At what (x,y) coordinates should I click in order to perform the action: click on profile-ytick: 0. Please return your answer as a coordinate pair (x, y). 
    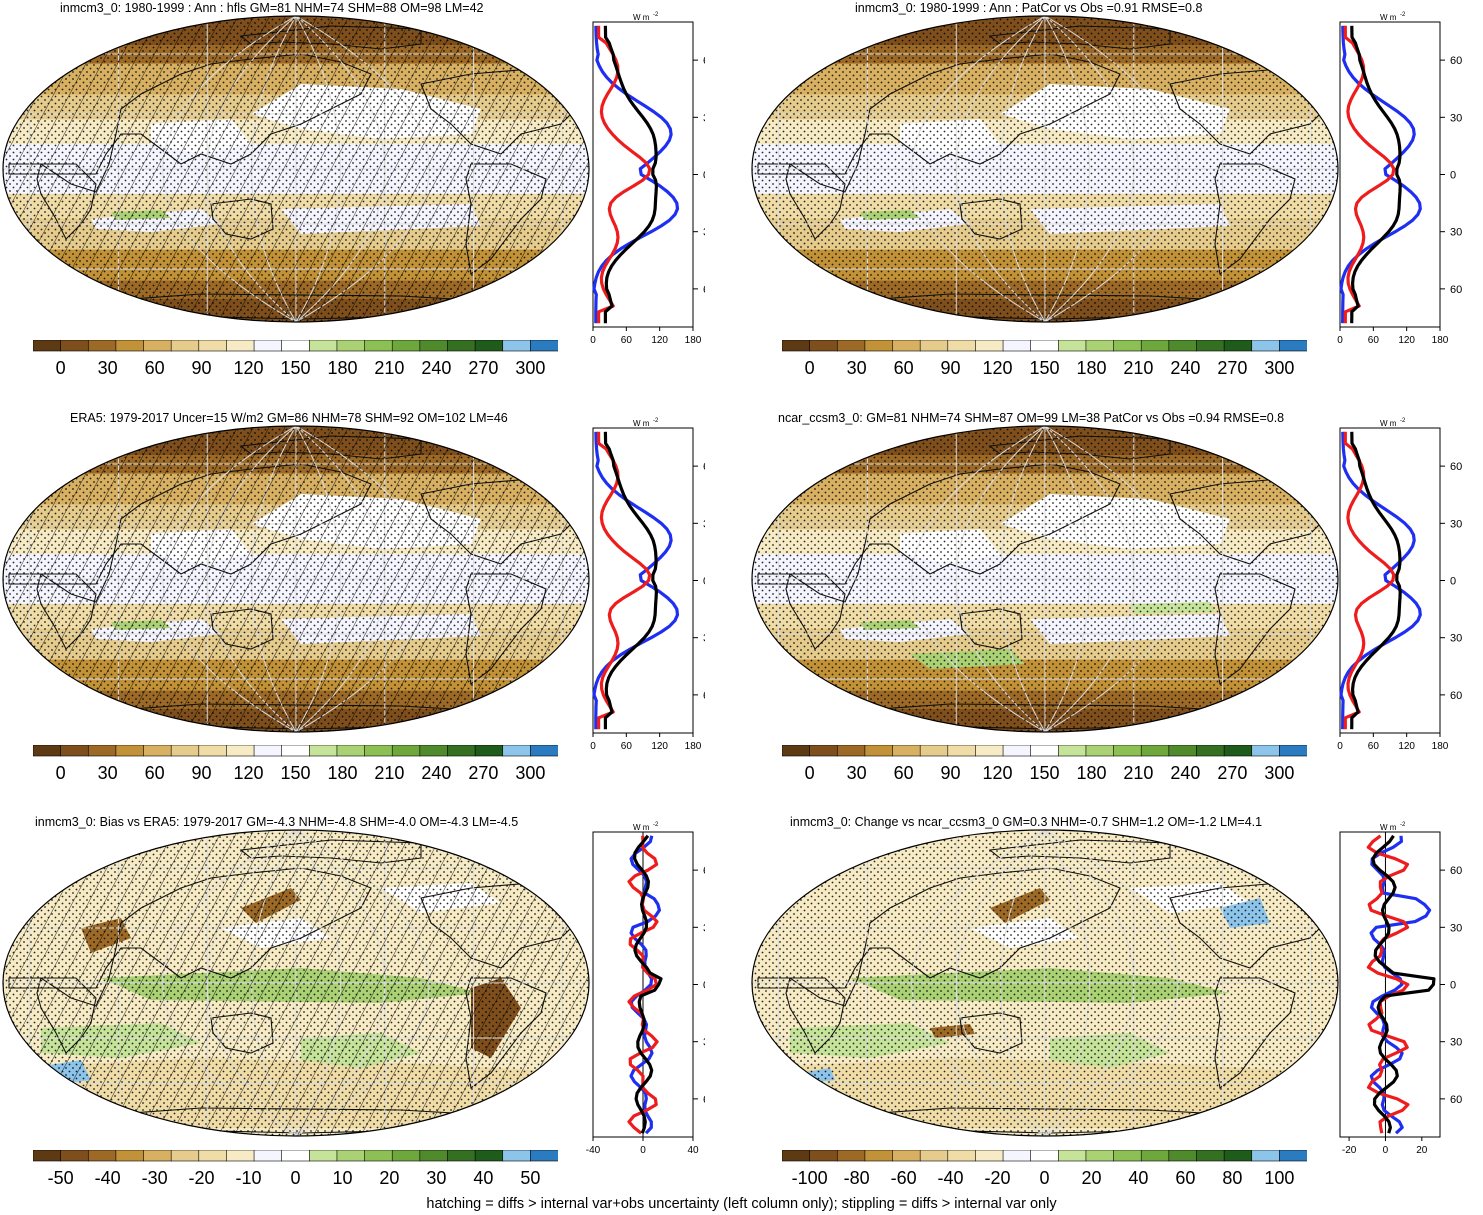
    Looking at the image, I should click on (704, 176).